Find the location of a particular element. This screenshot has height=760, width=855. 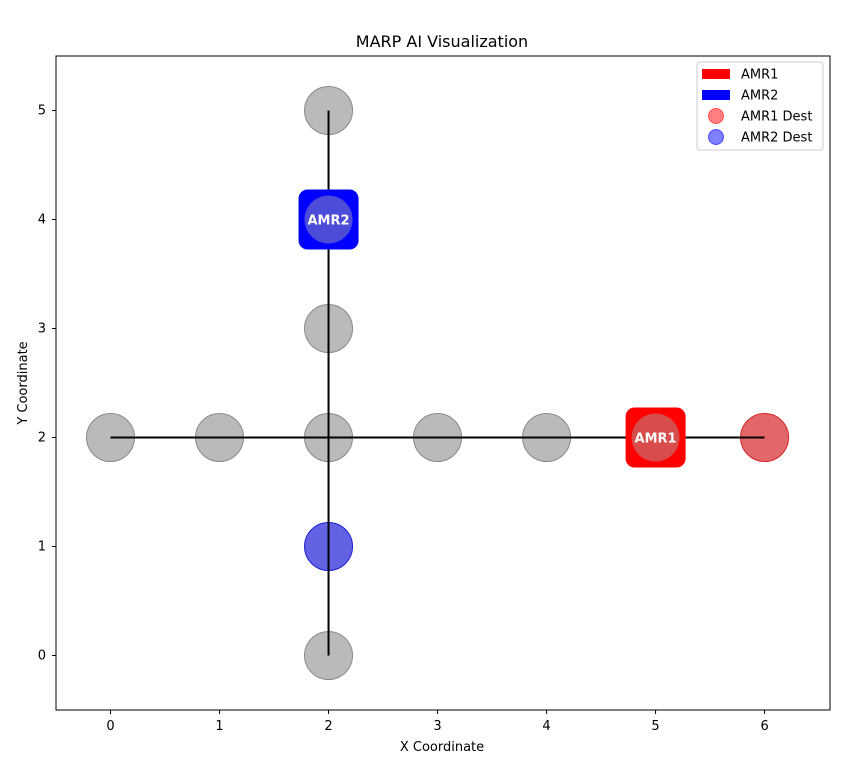

legend-label: AMR1 is located at coordinates (759, 75).